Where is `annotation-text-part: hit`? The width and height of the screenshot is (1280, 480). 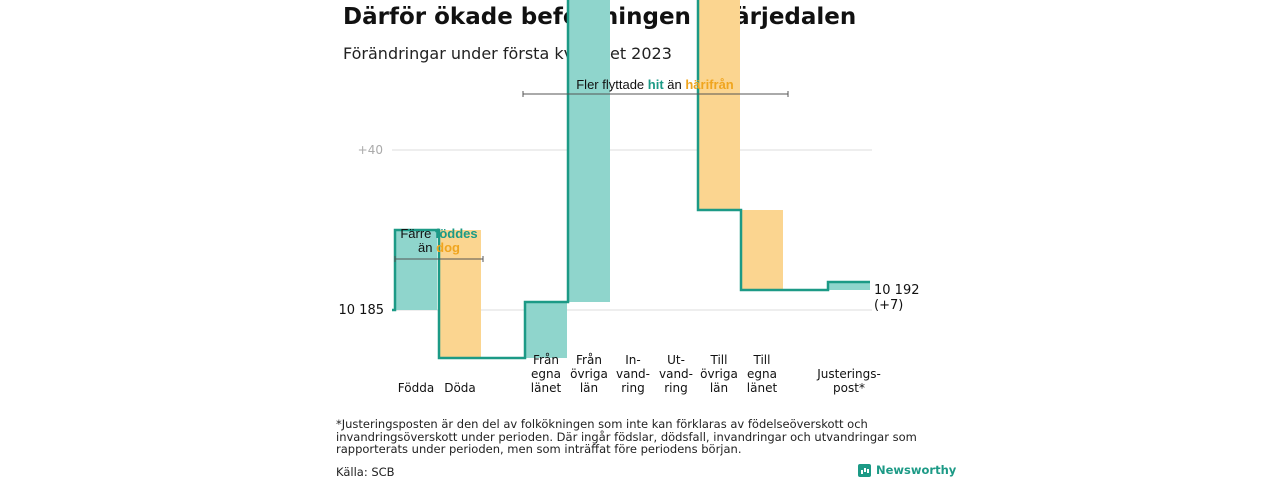
annotation-text-part: hit is located at coordinates (656, 84).